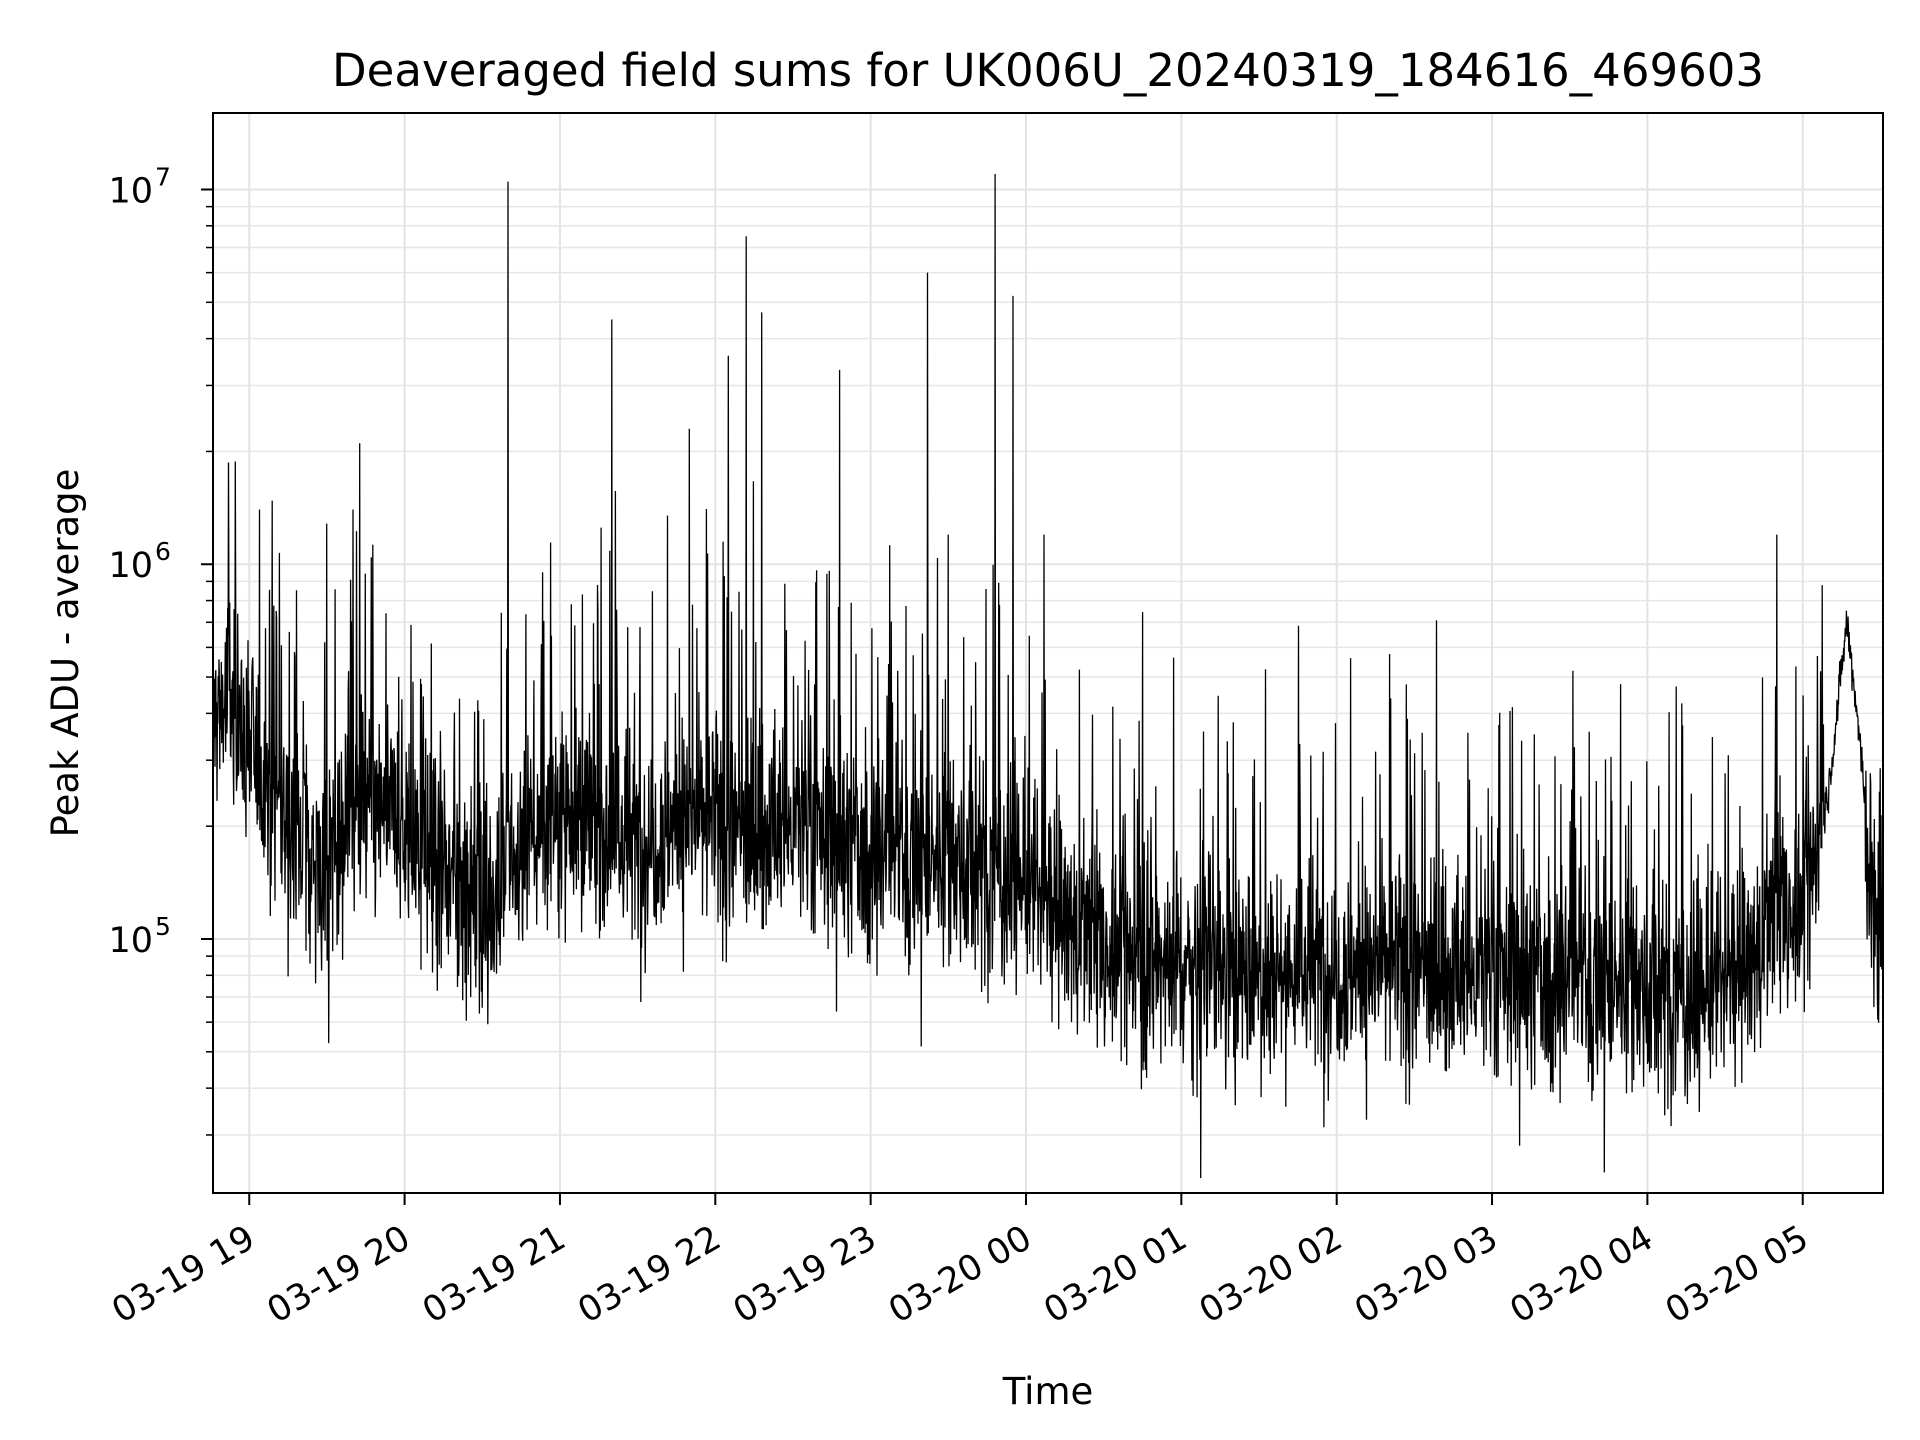 Image resolution: width=1920 pixels, height=1440 pixels. What do you see at coordinates (65, 653) in the screenshot?
I see `y-axis-label: Peak ADU - average` at bounding box center [65, 653].